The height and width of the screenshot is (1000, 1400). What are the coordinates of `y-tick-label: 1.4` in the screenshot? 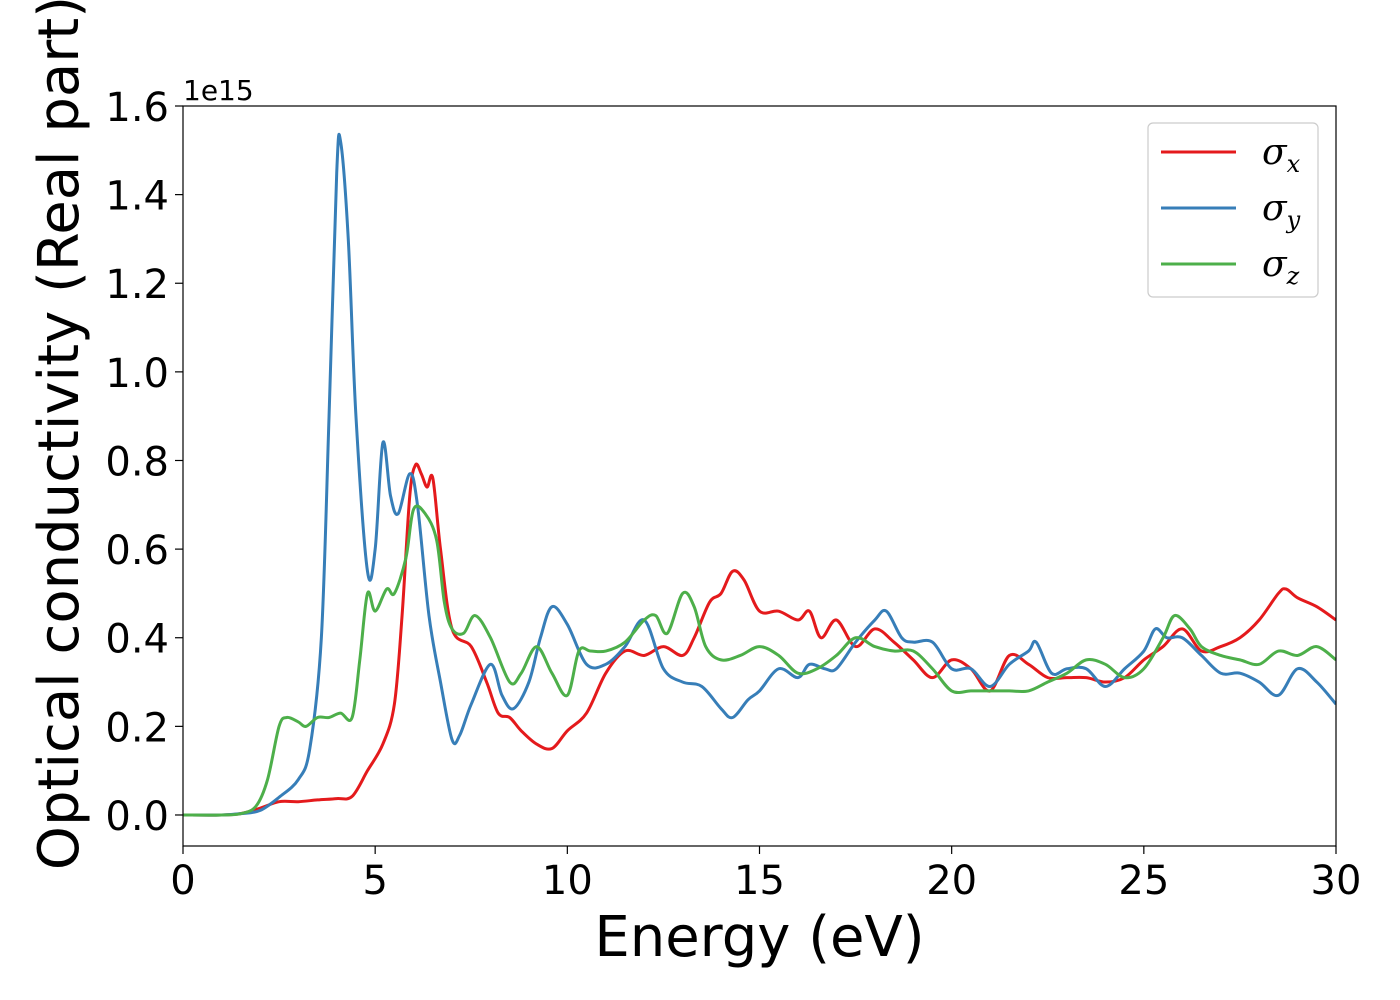 It's located at (137, 197).